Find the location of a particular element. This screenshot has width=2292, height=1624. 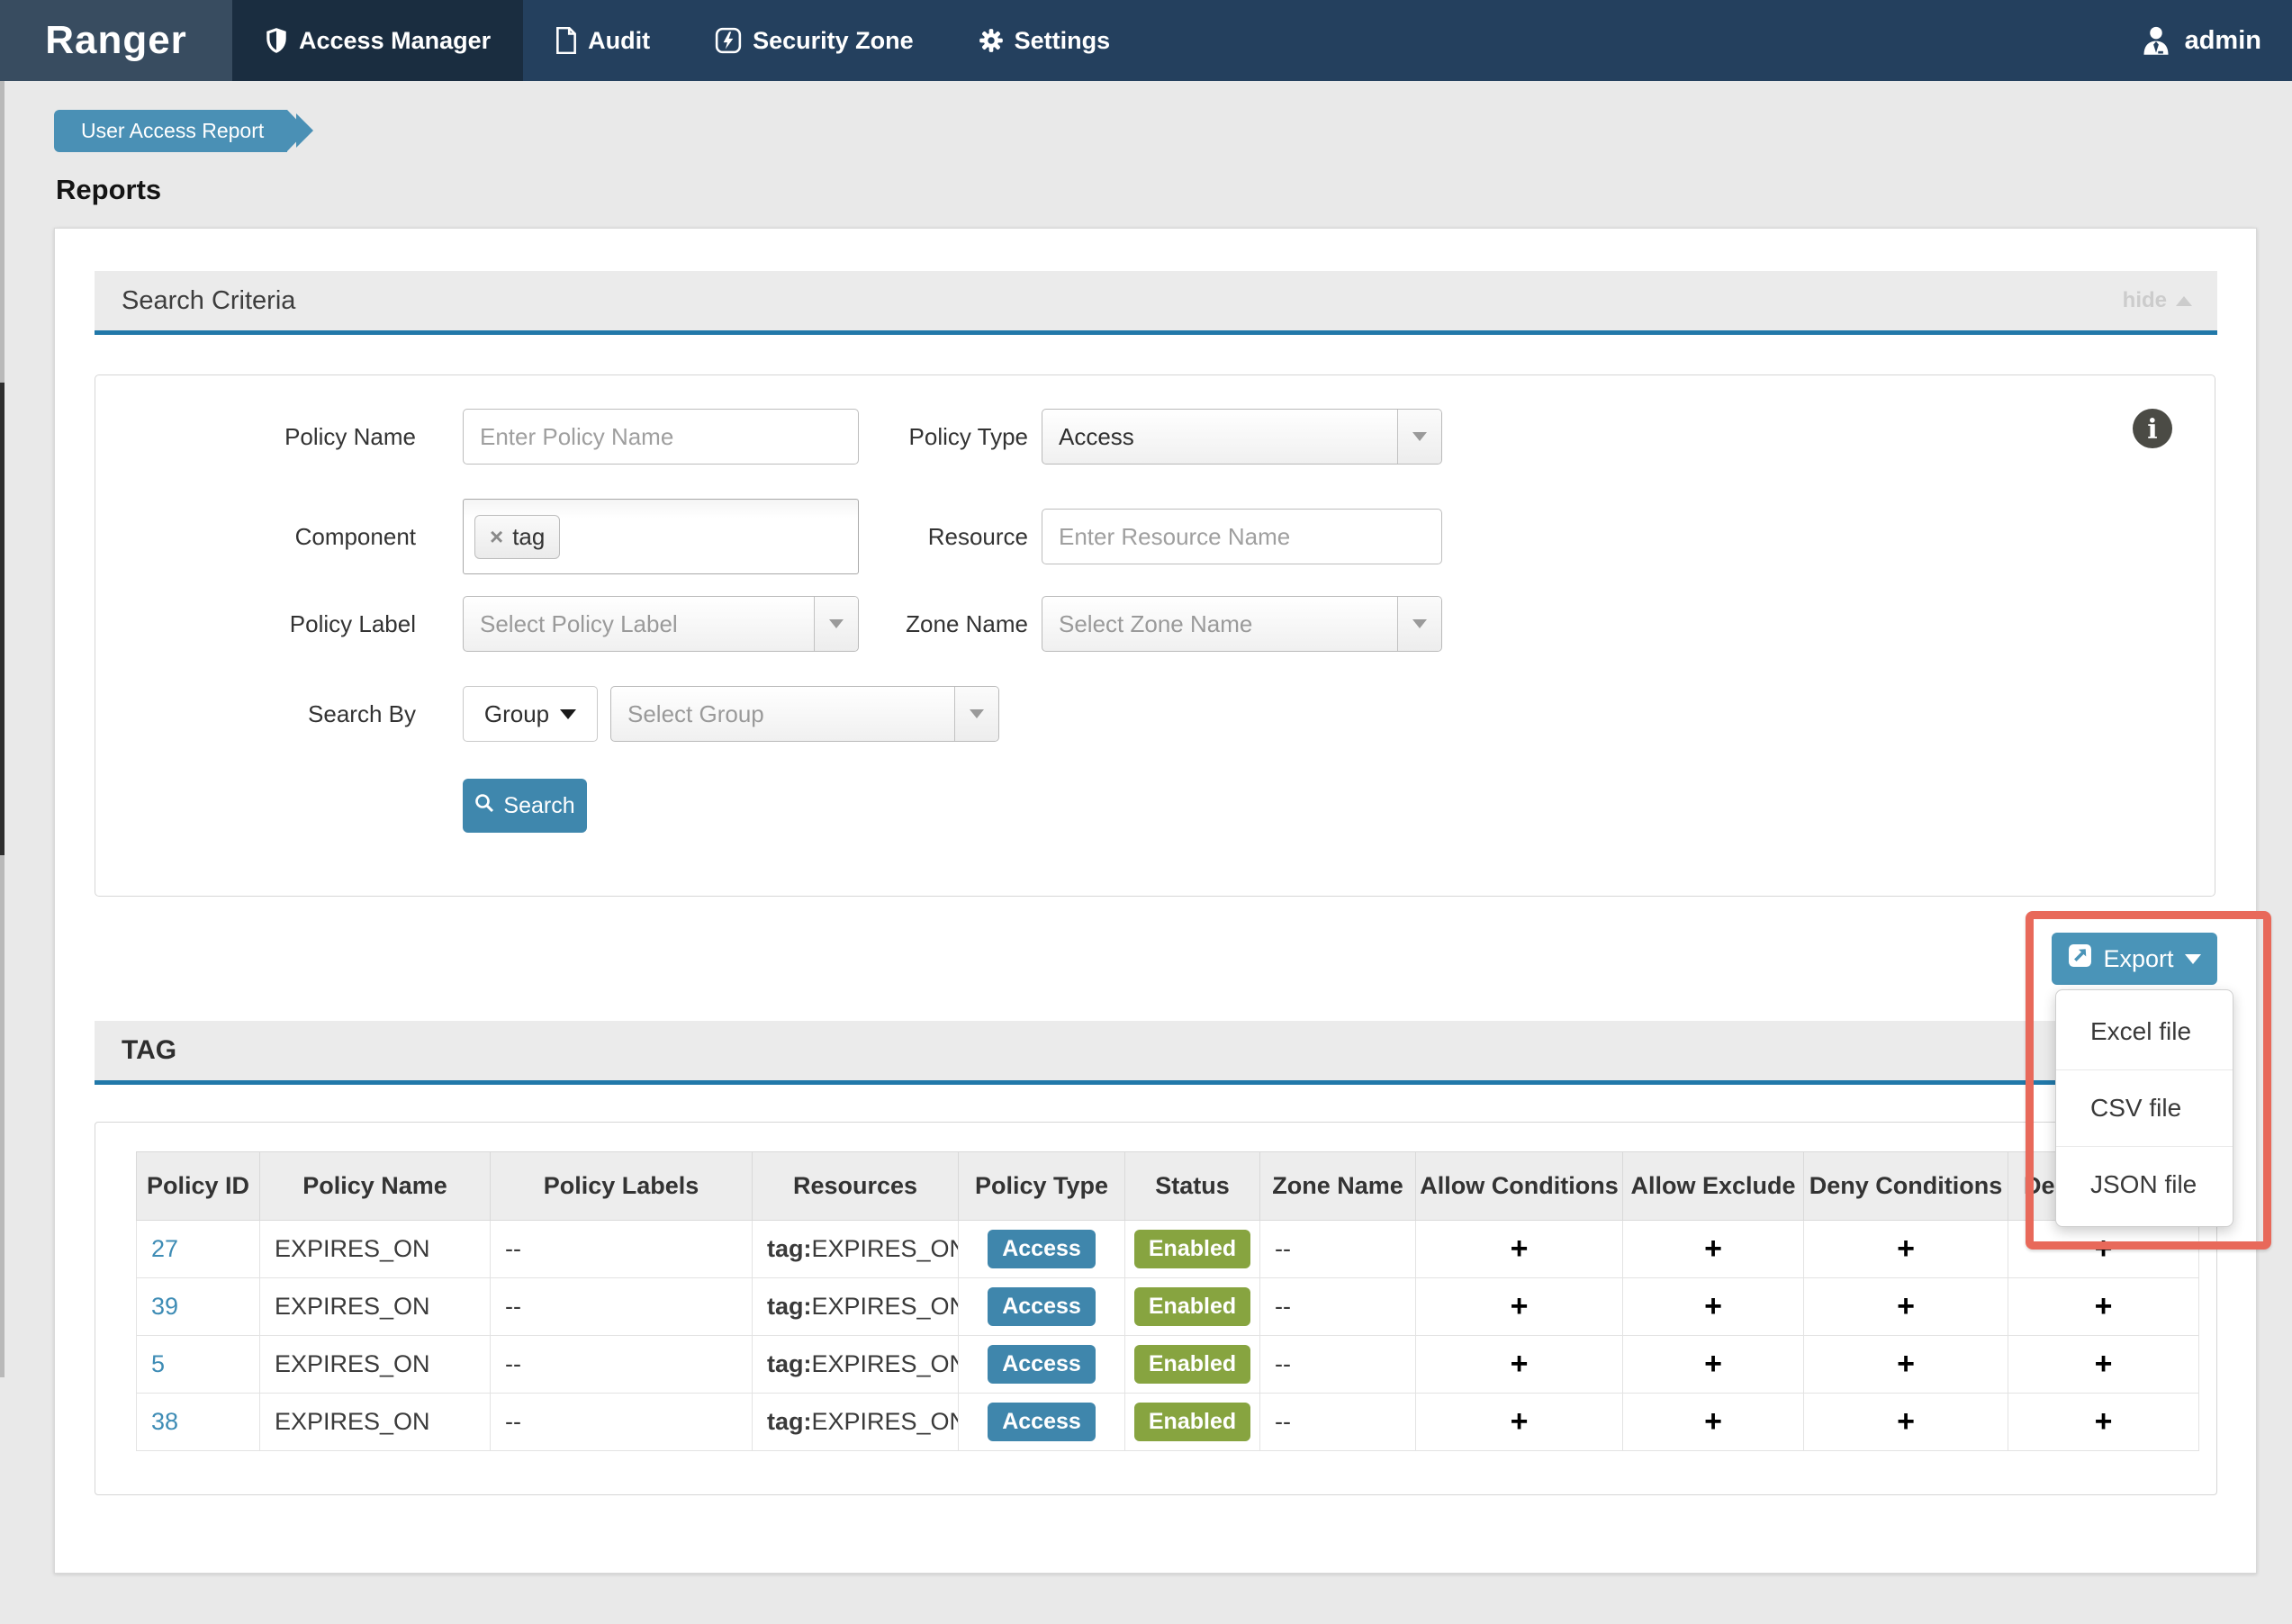

policy-id-link: 39 is located at coordinates (165, 1306).